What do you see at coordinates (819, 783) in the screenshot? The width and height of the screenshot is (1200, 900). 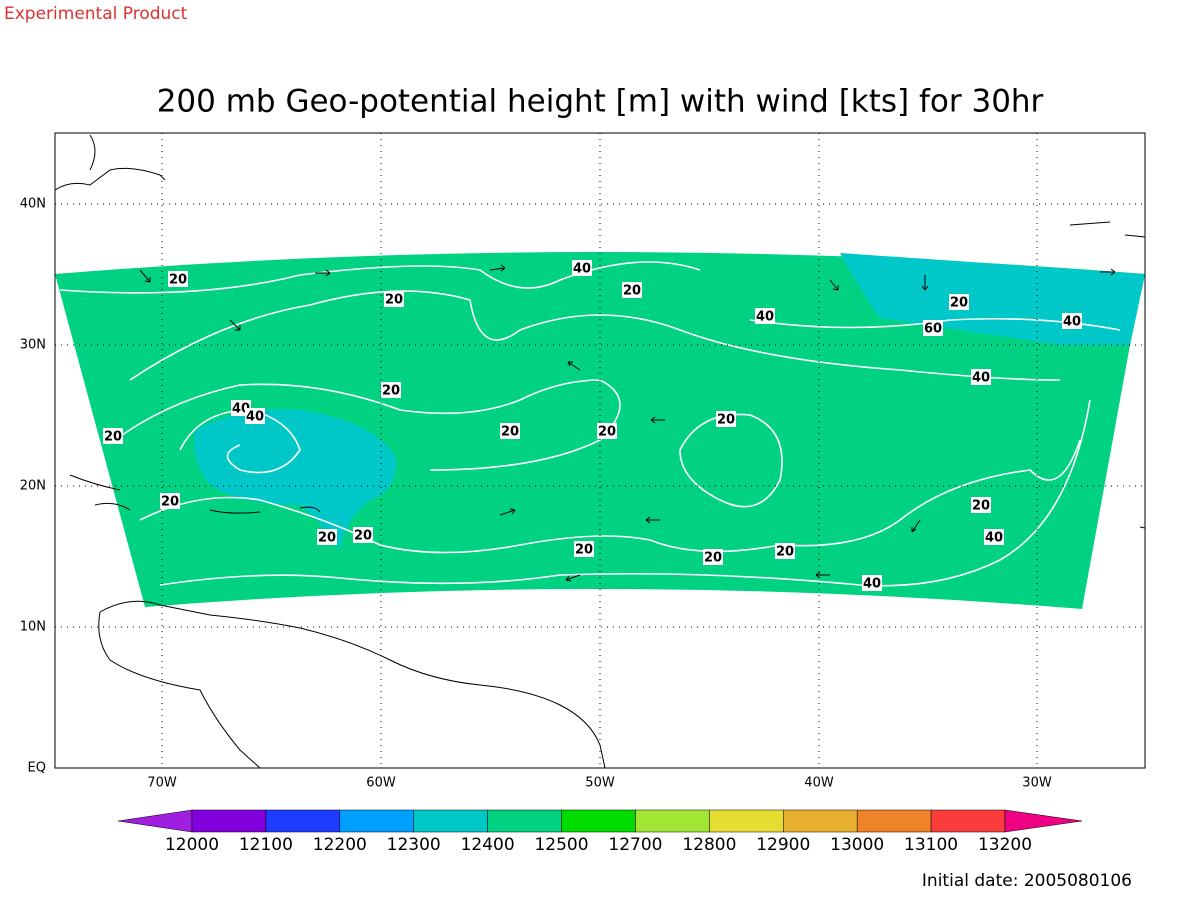 I see `lon-label: 40W` at bounding box center [819, 783].